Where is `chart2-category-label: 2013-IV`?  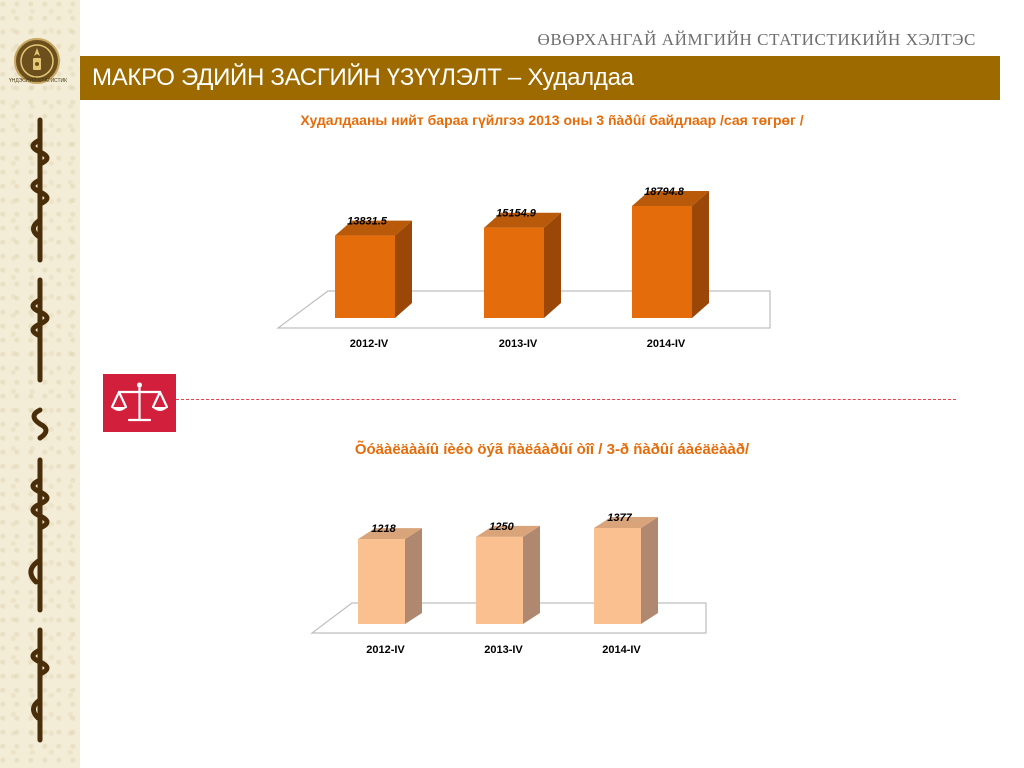 chart2-category-label: 2013-IV is located at coordinates (503, 650).